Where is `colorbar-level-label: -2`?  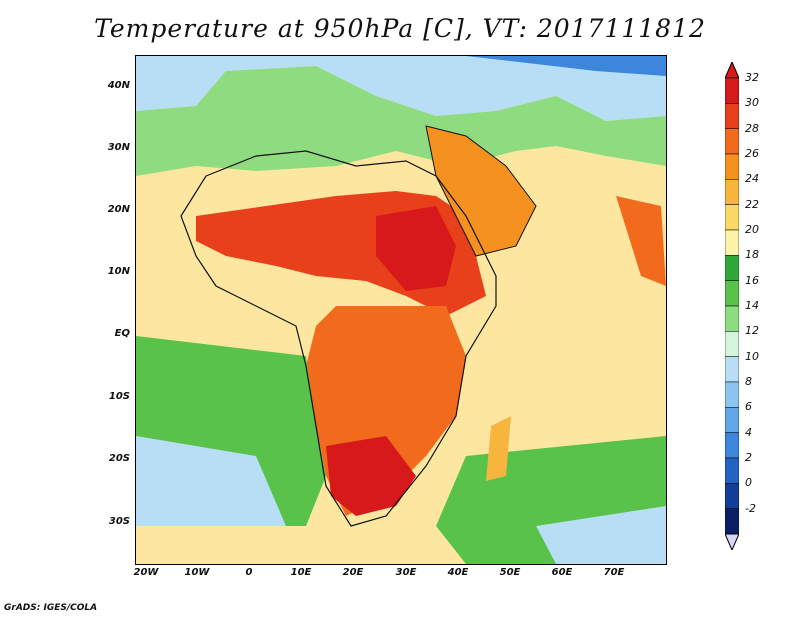 colorbar-level-label: -2 is located at coordinates (750, 508).